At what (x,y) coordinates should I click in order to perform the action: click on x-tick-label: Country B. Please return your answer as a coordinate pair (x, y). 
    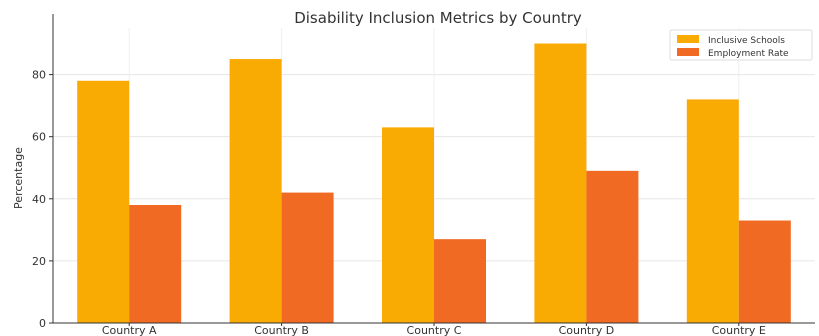
    Looking at the image, I should click on (281, 330).